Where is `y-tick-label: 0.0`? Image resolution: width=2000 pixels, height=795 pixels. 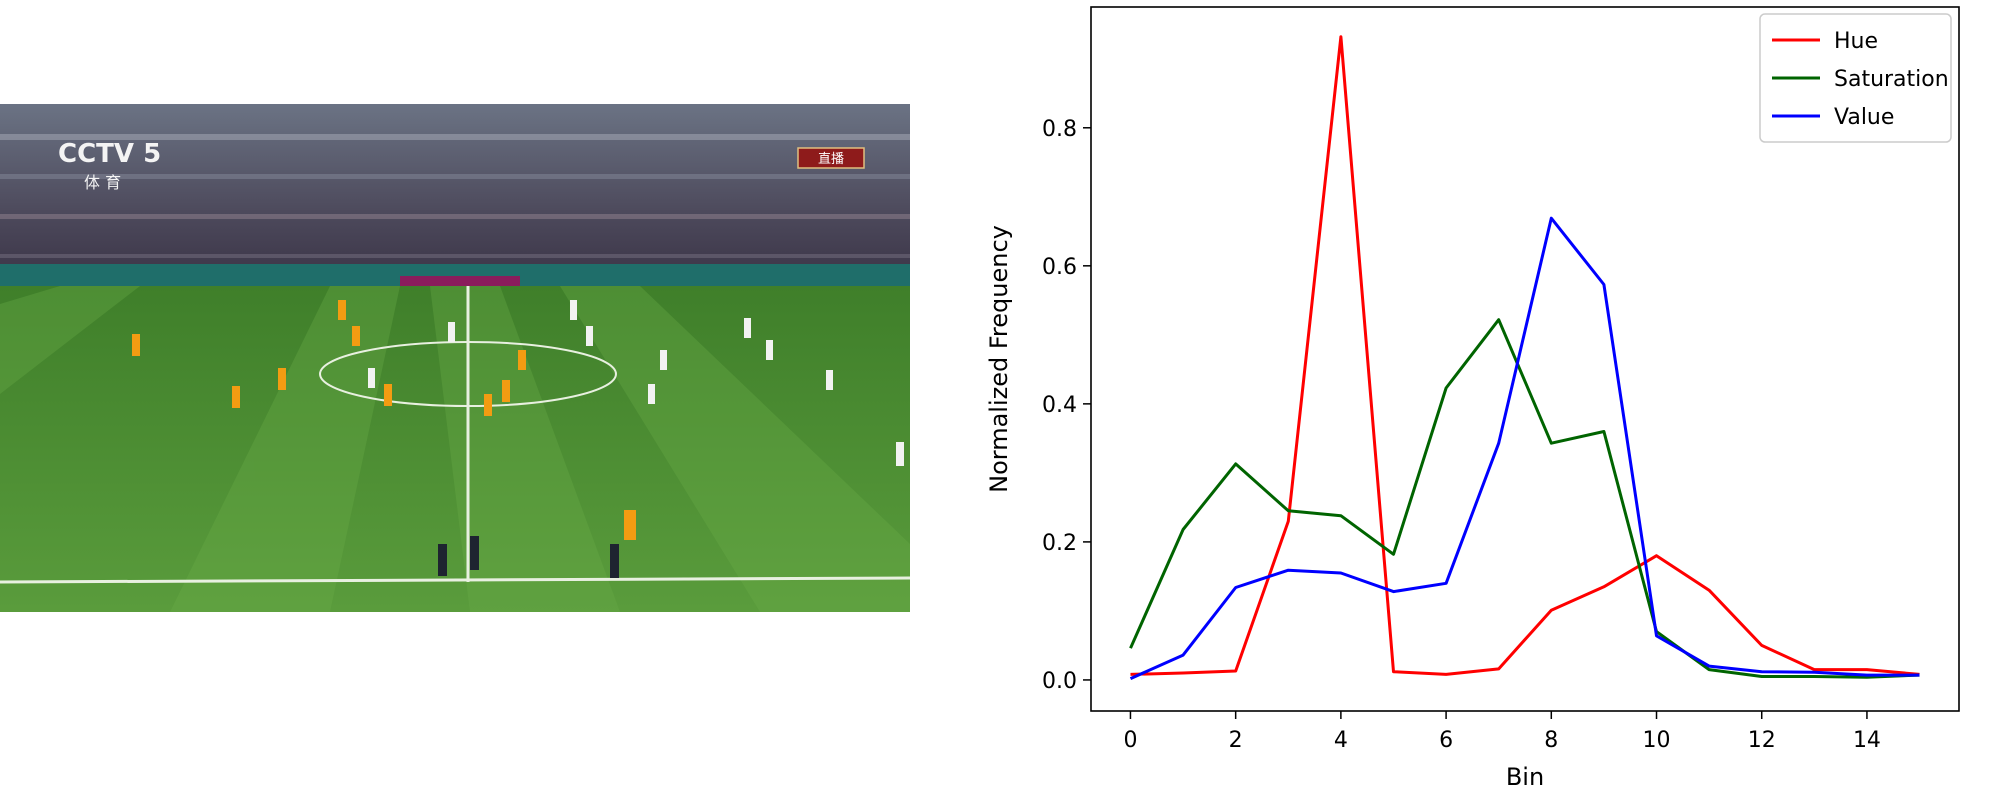 y-tick-label: 0.0 is located at coordinates (1059, 681).